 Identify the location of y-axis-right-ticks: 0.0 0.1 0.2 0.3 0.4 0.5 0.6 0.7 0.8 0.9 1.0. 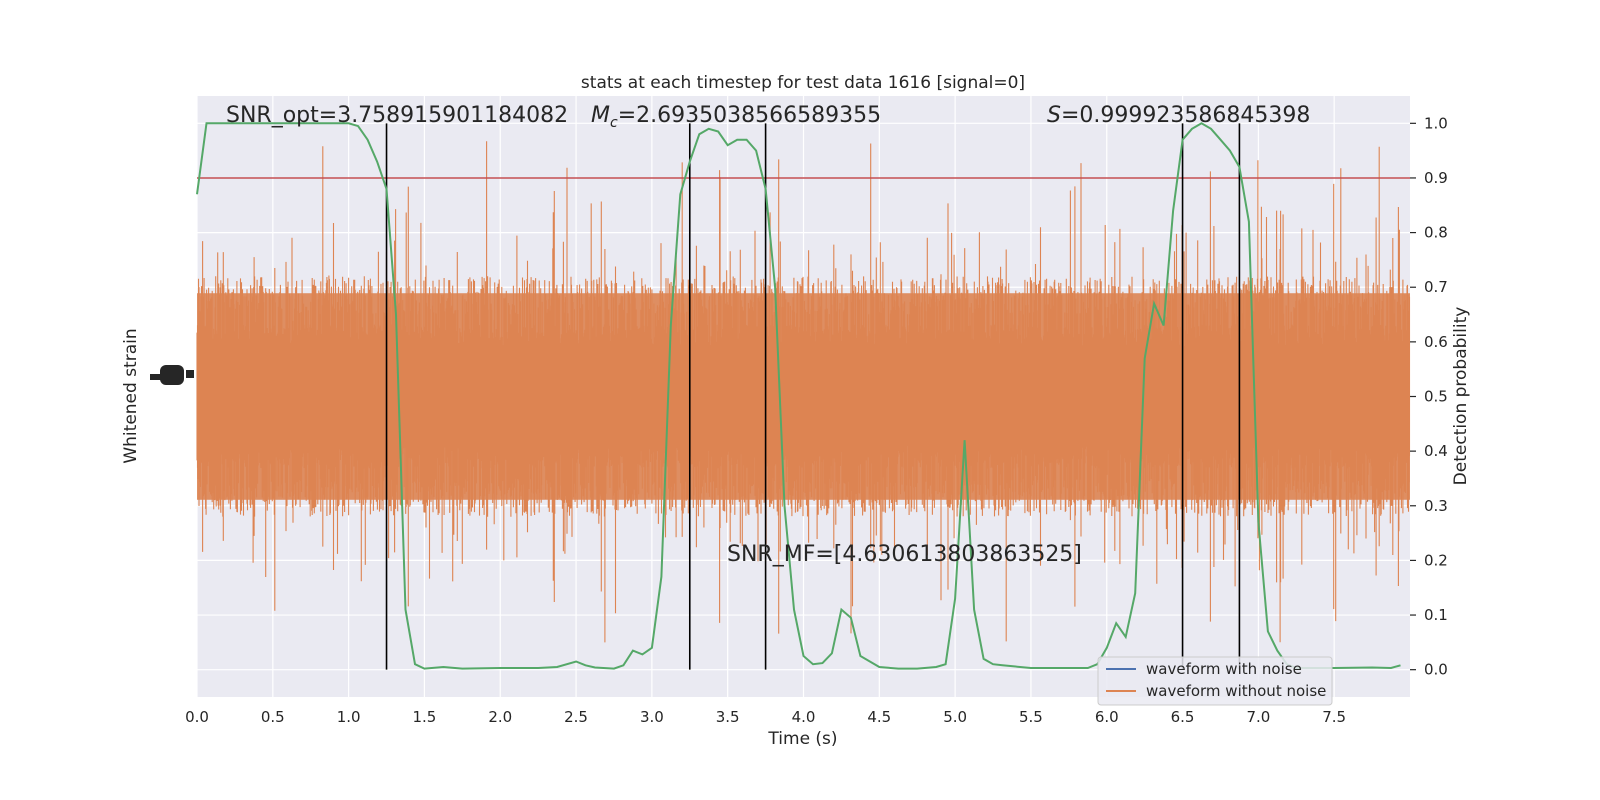
(1429, 396).